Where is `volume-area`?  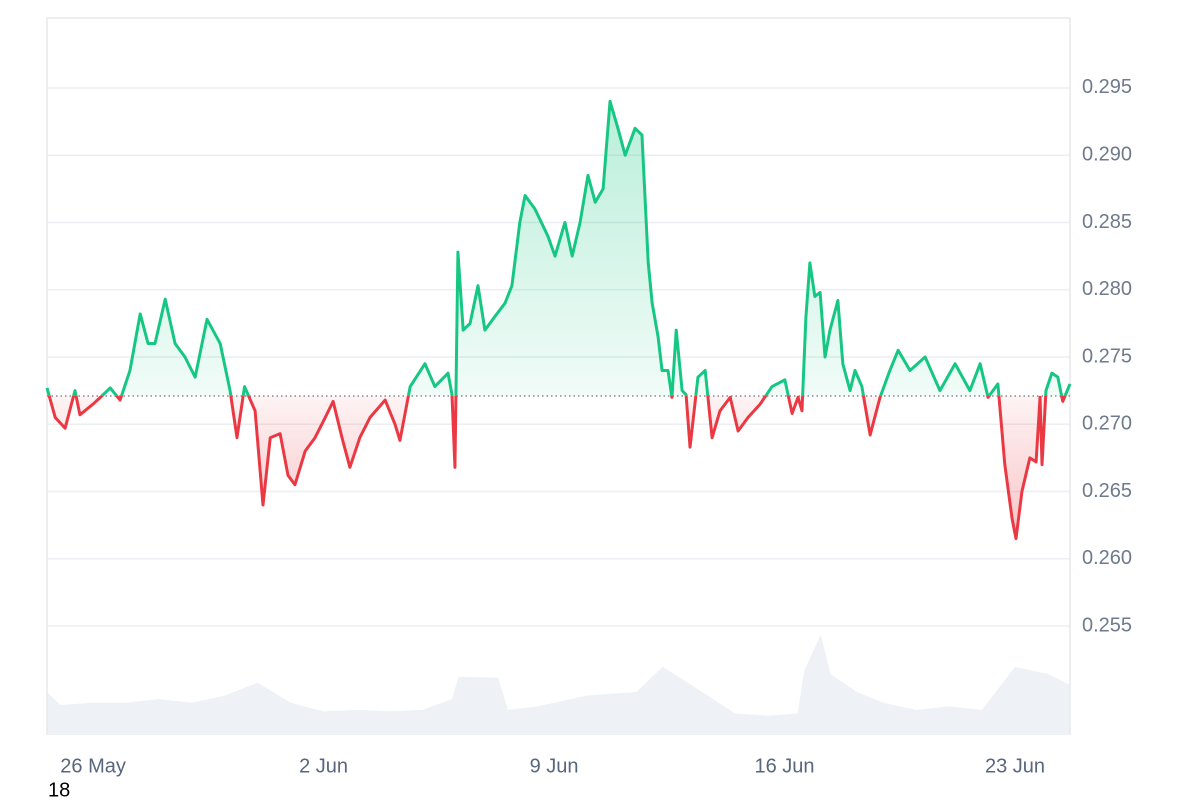
volume-area is located at coordinates (558, 684).